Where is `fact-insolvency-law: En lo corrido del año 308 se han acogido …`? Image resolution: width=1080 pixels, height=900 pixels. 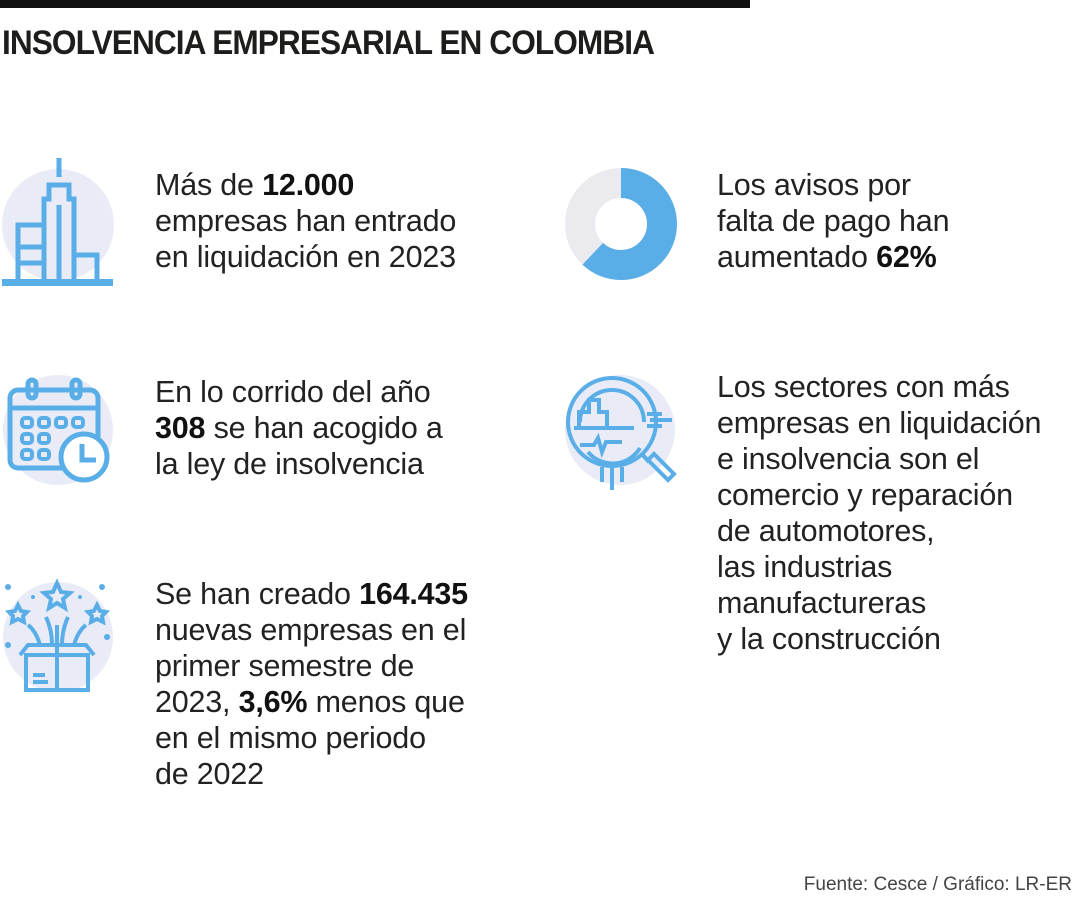 fact-insolvency-law: En lo corrido del año 308 se han acogido … is located at coordinates (299, 428).